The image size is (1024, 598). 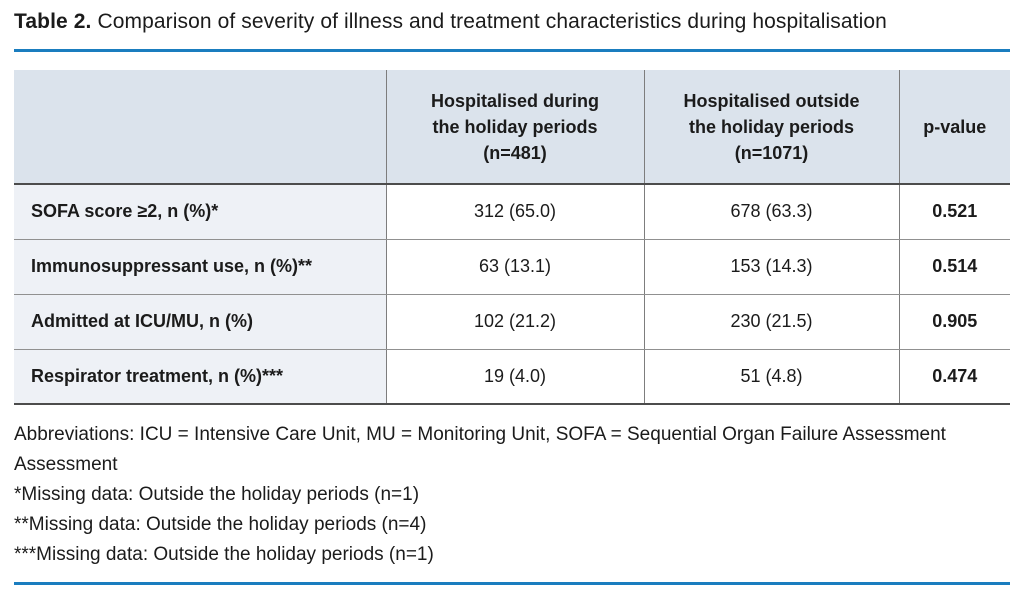 What do you see at coordinates (512, 583) in the screenshot?
I see `bottom-rule` at bounding box center [512, 583].